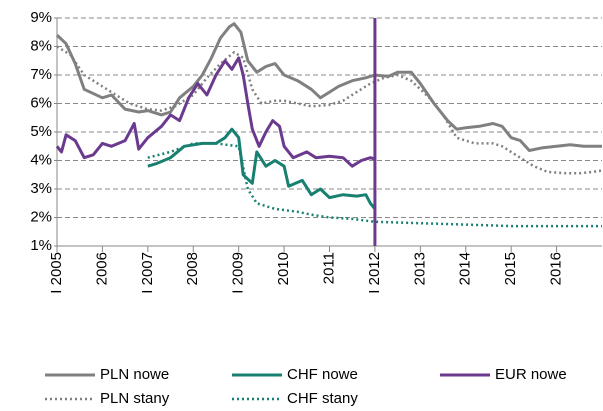 This screenshot has height=411, width=603. I want to click on x-tick-label: 2010, so click(283, 268).